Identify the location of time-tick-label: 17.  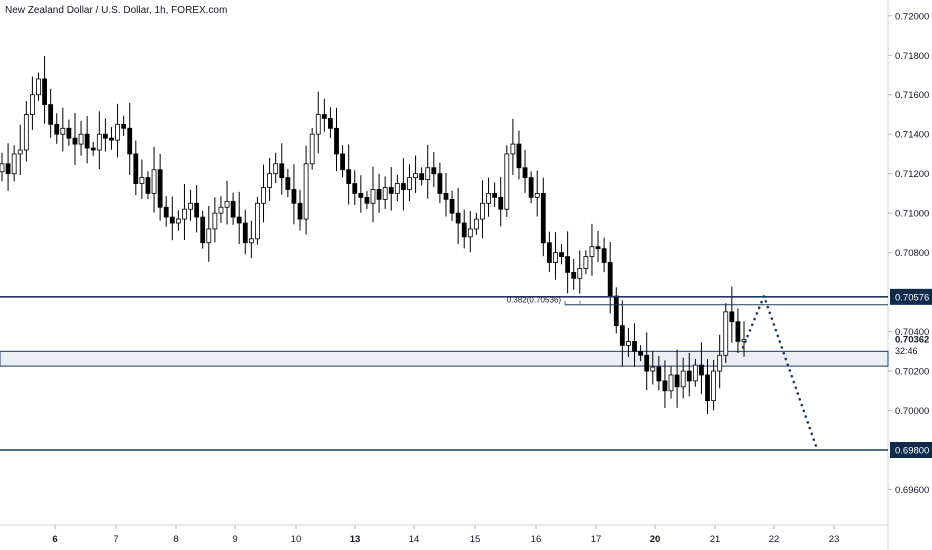
(596, 539).